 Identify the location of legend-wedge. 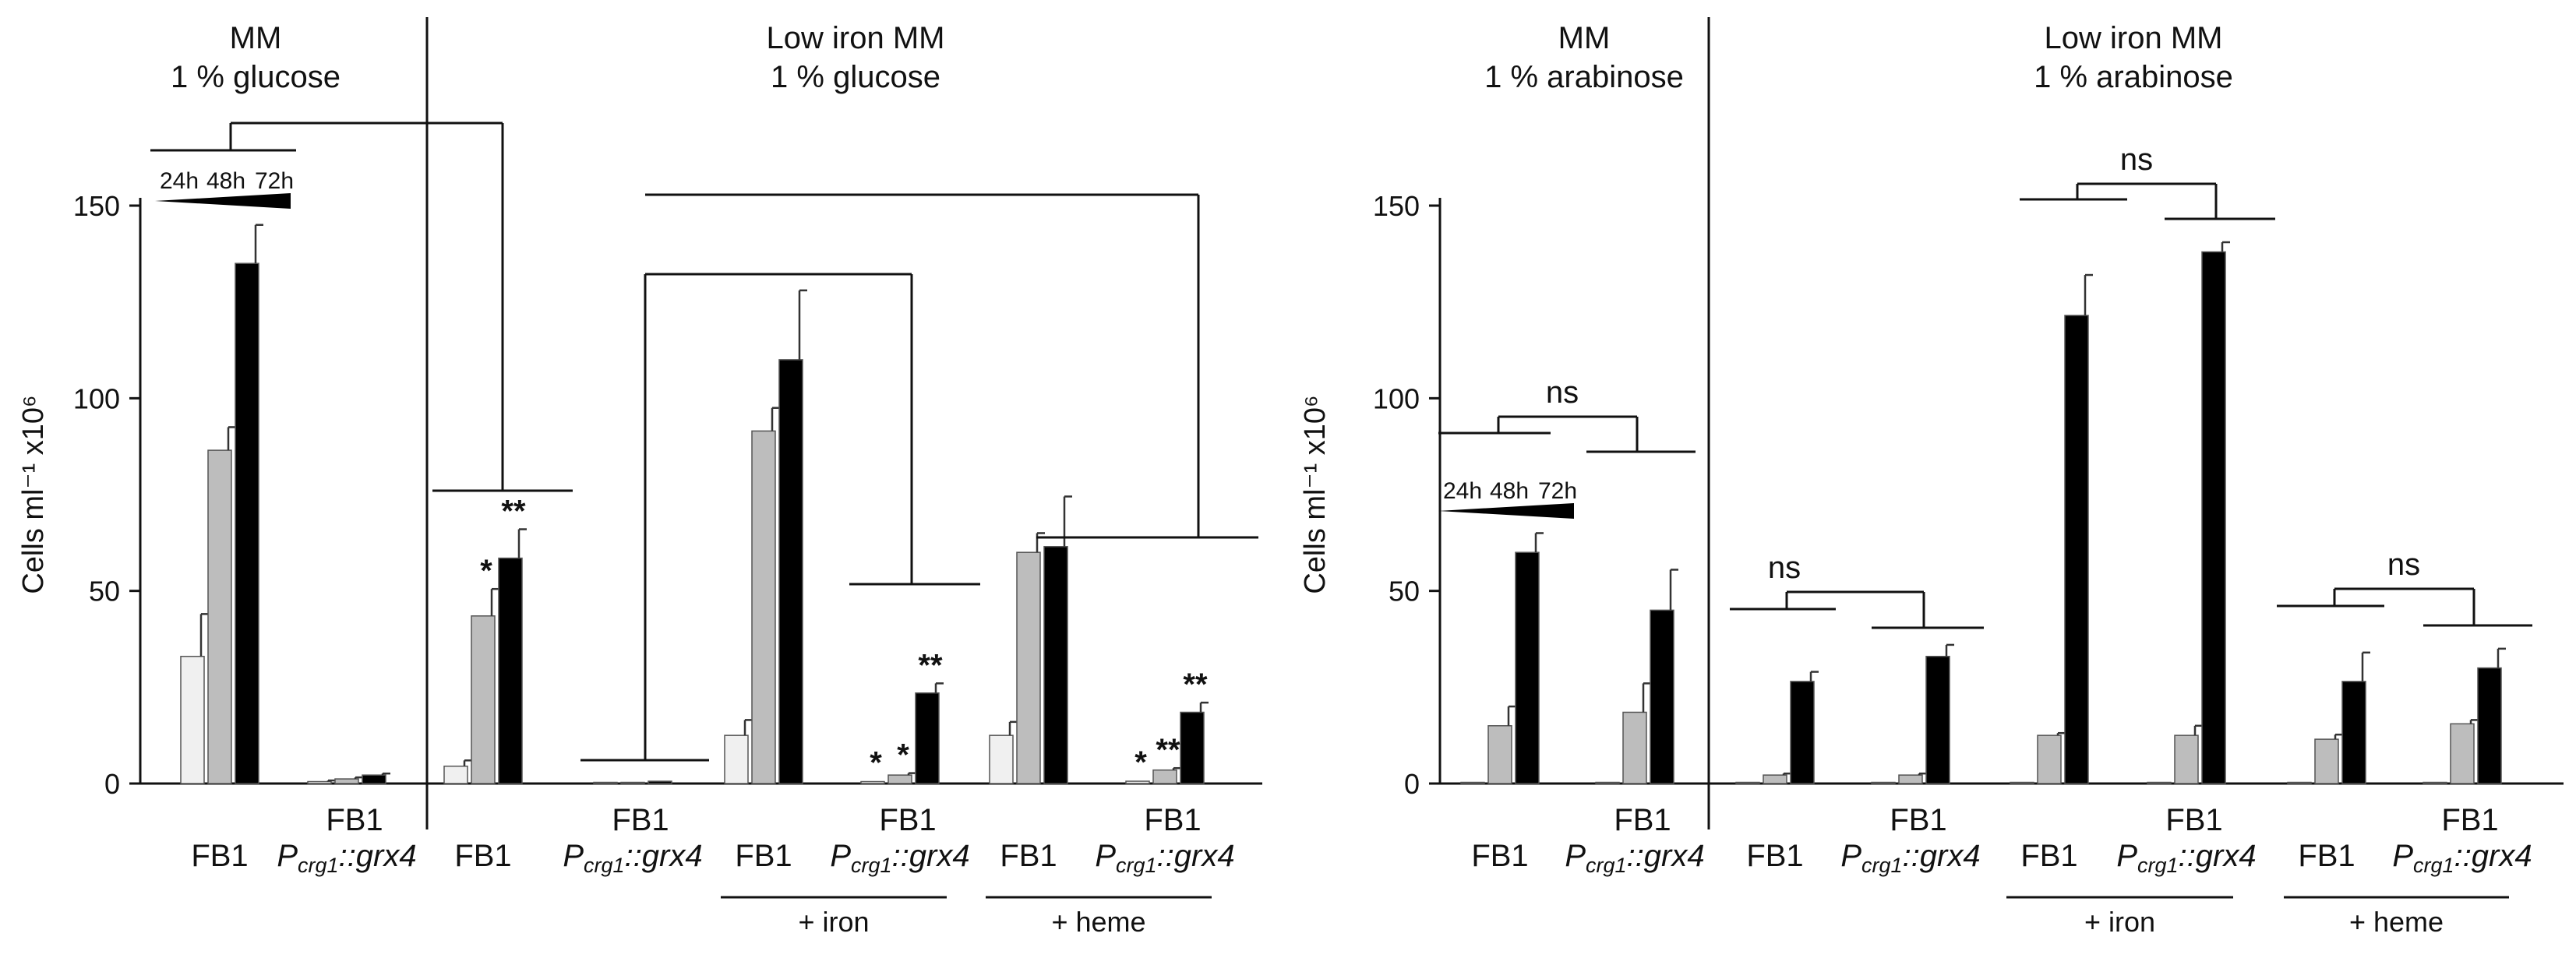
(223, 201).